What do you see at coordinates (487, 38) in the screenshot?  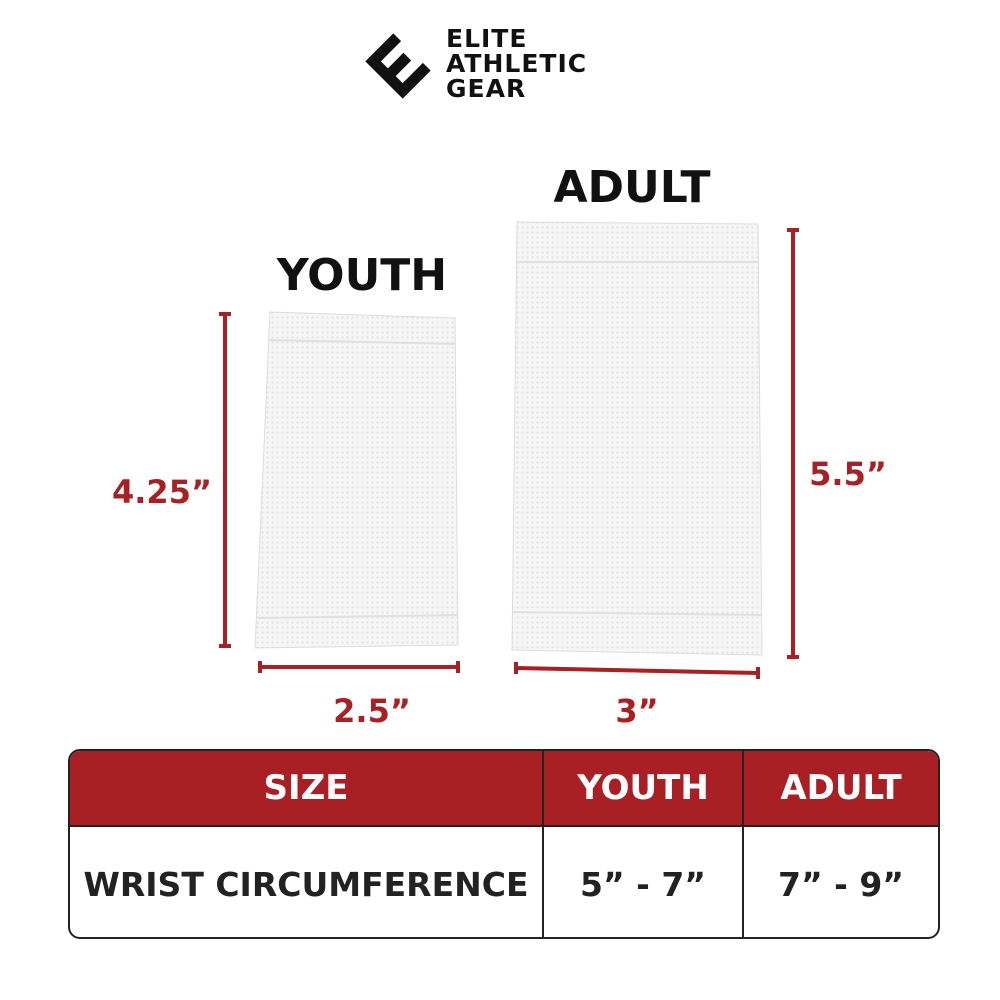 I see `brand-line: ELITE` at bounding box center [487, 38].